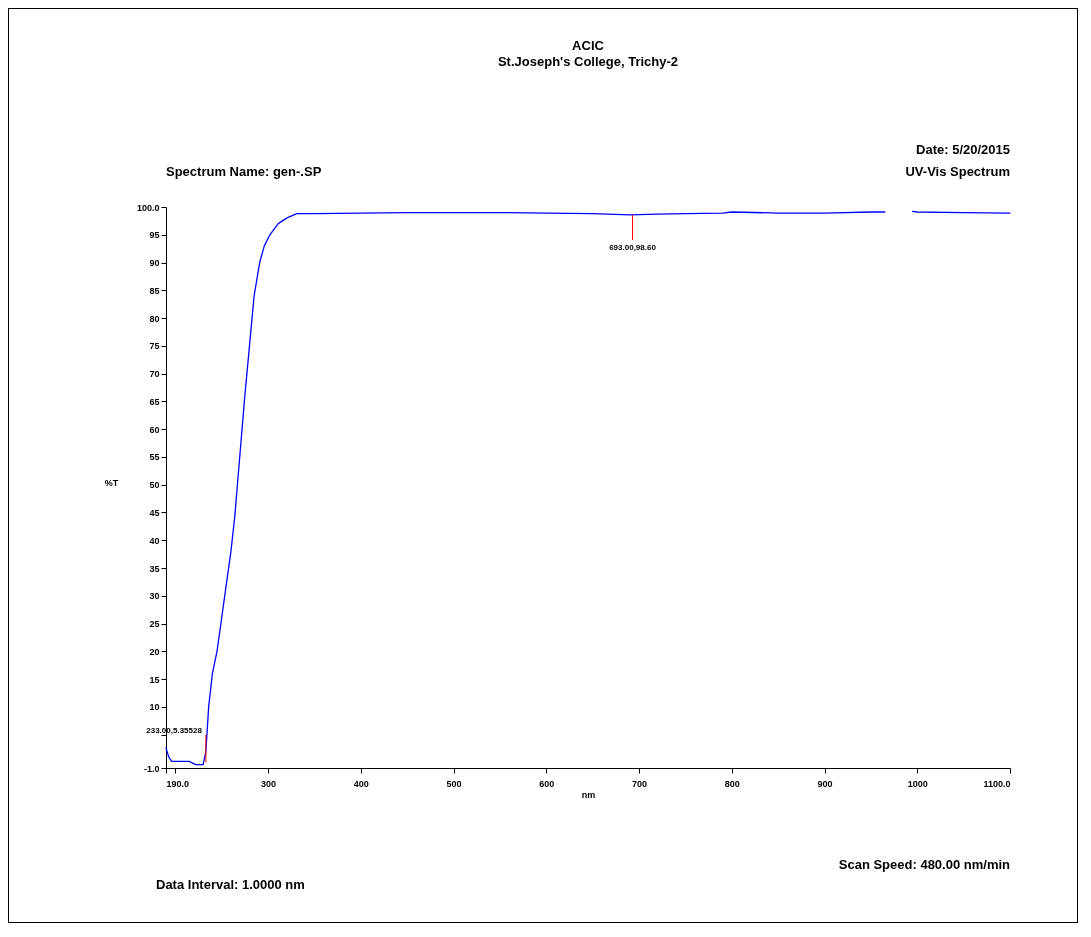 This screenshot has height=937, width=1091. I want to click on x-tick-label: 400, so click(361, 783).